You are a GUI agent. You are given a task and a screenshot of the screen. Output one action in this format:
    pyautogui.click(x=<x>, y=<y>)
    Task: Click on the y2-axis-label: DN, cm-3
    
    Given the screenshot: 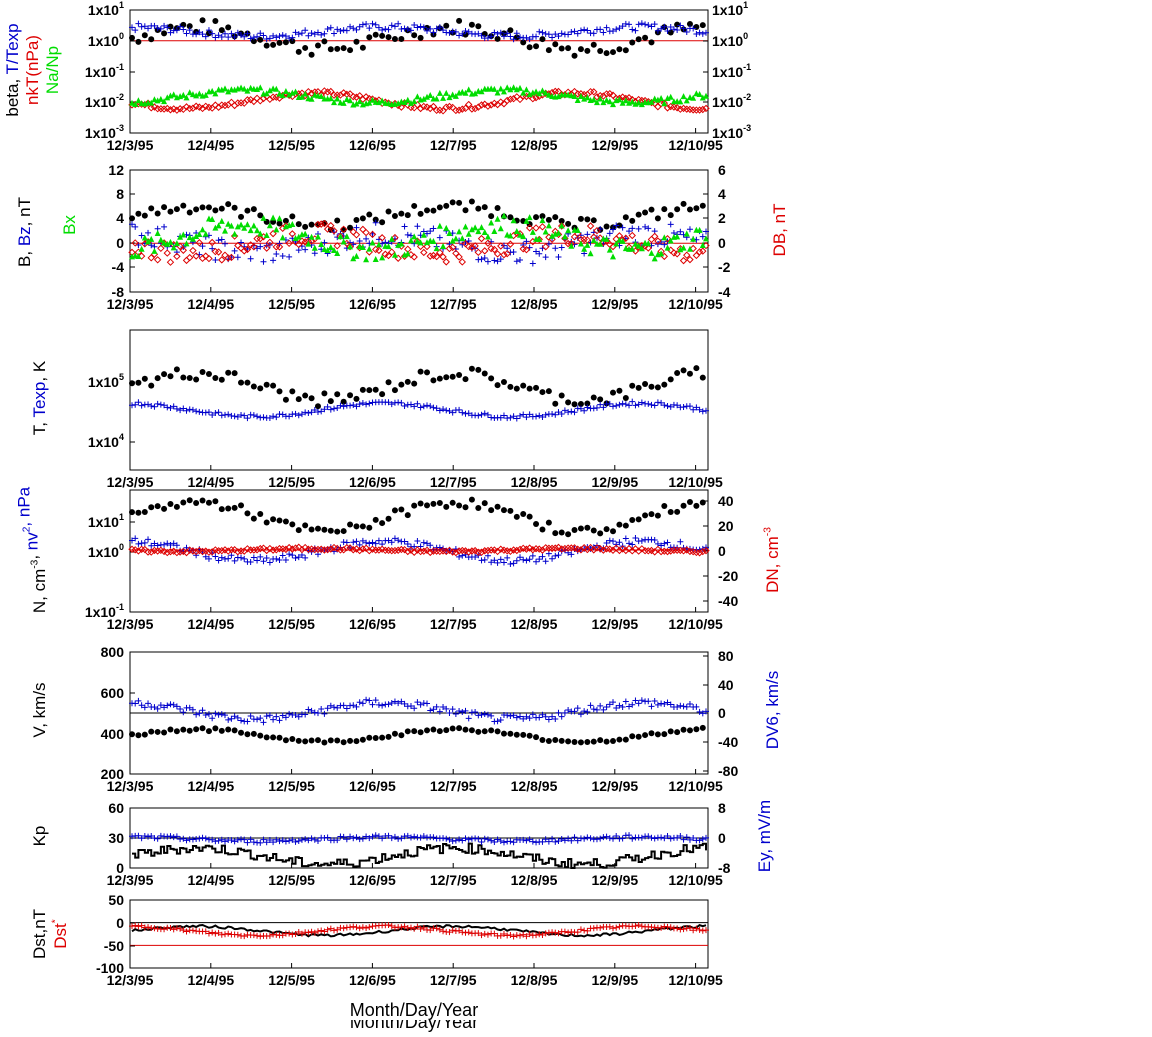 What is the action you would take?
    pyautogui.click(x=772, y=560)
    